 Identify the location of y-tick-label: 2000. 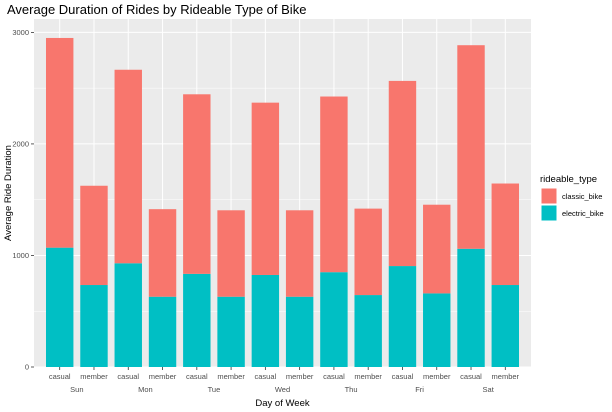
(20, 144).